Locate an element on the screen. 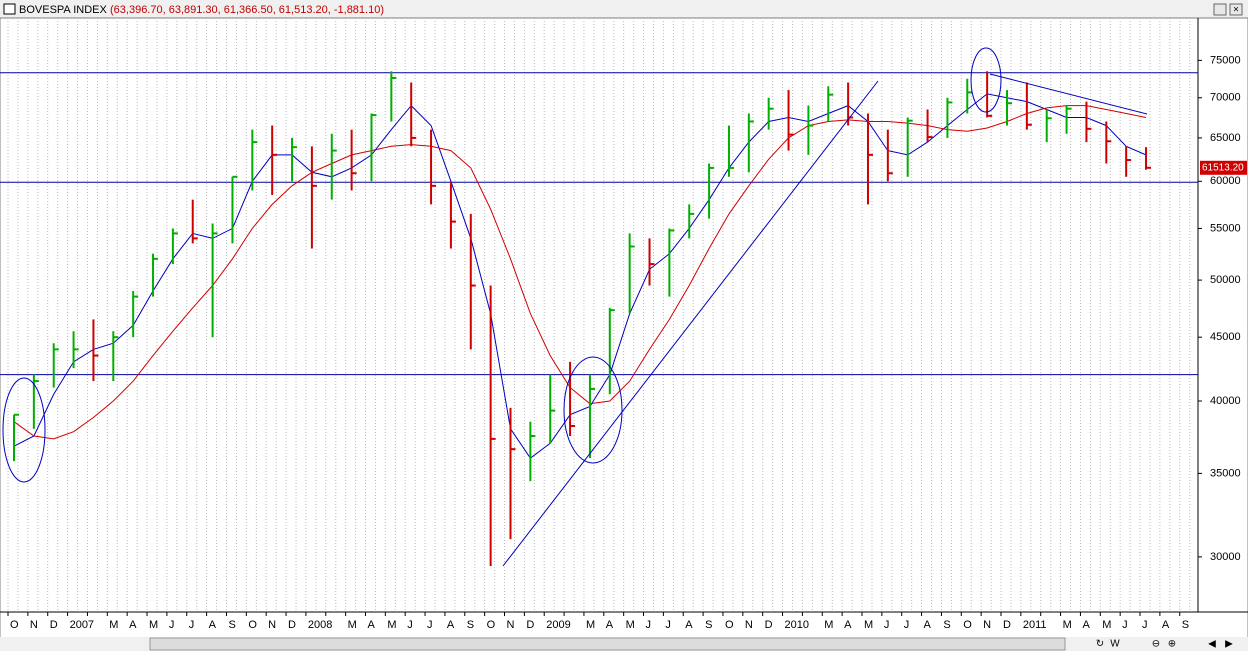 The image size is (1248, 651). y-tick-label: 55000 is located at coordinates (1225, 228).